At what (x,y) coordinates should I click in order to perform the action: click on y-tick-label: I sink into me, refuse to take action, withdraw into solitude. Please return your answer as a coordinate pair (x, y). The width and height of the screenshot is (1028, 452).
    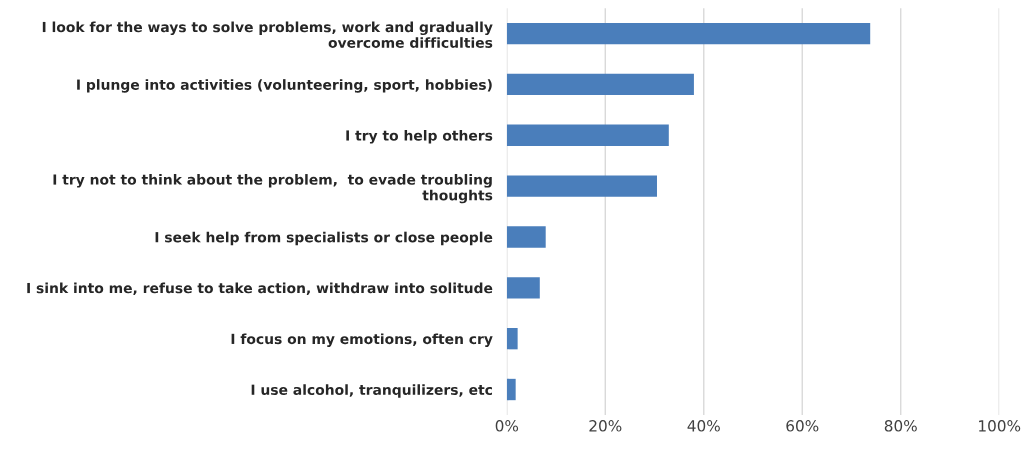
    Looking at the image, I should click on (260, 289).